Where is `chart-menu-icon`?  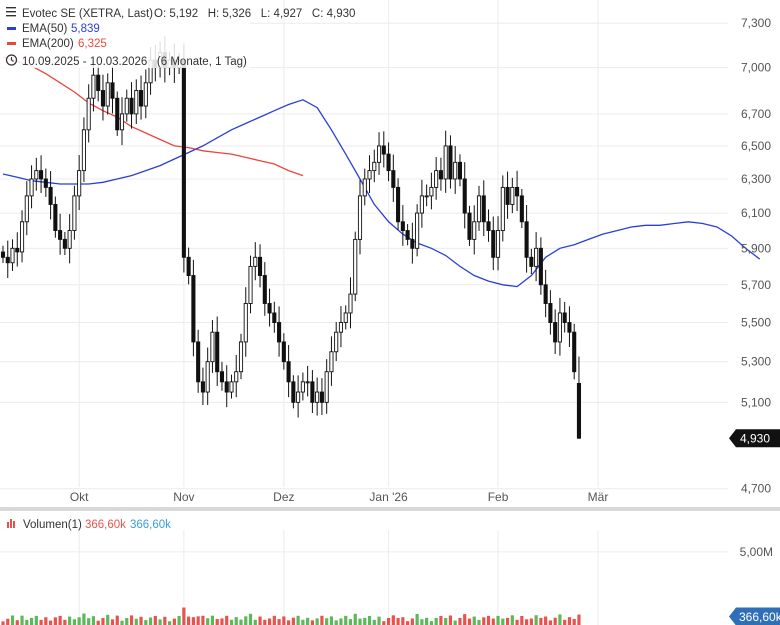
chart-menu-icon is located at coordinates (11, 12).